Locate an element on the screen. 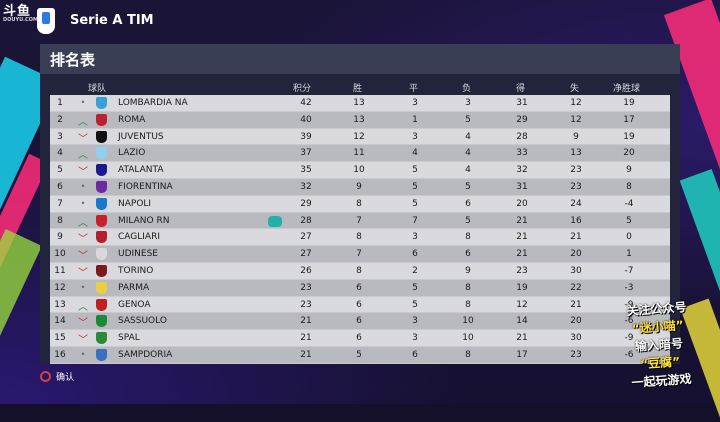  watermark-text: 斗鱼 is located at coordinates (17, 11).